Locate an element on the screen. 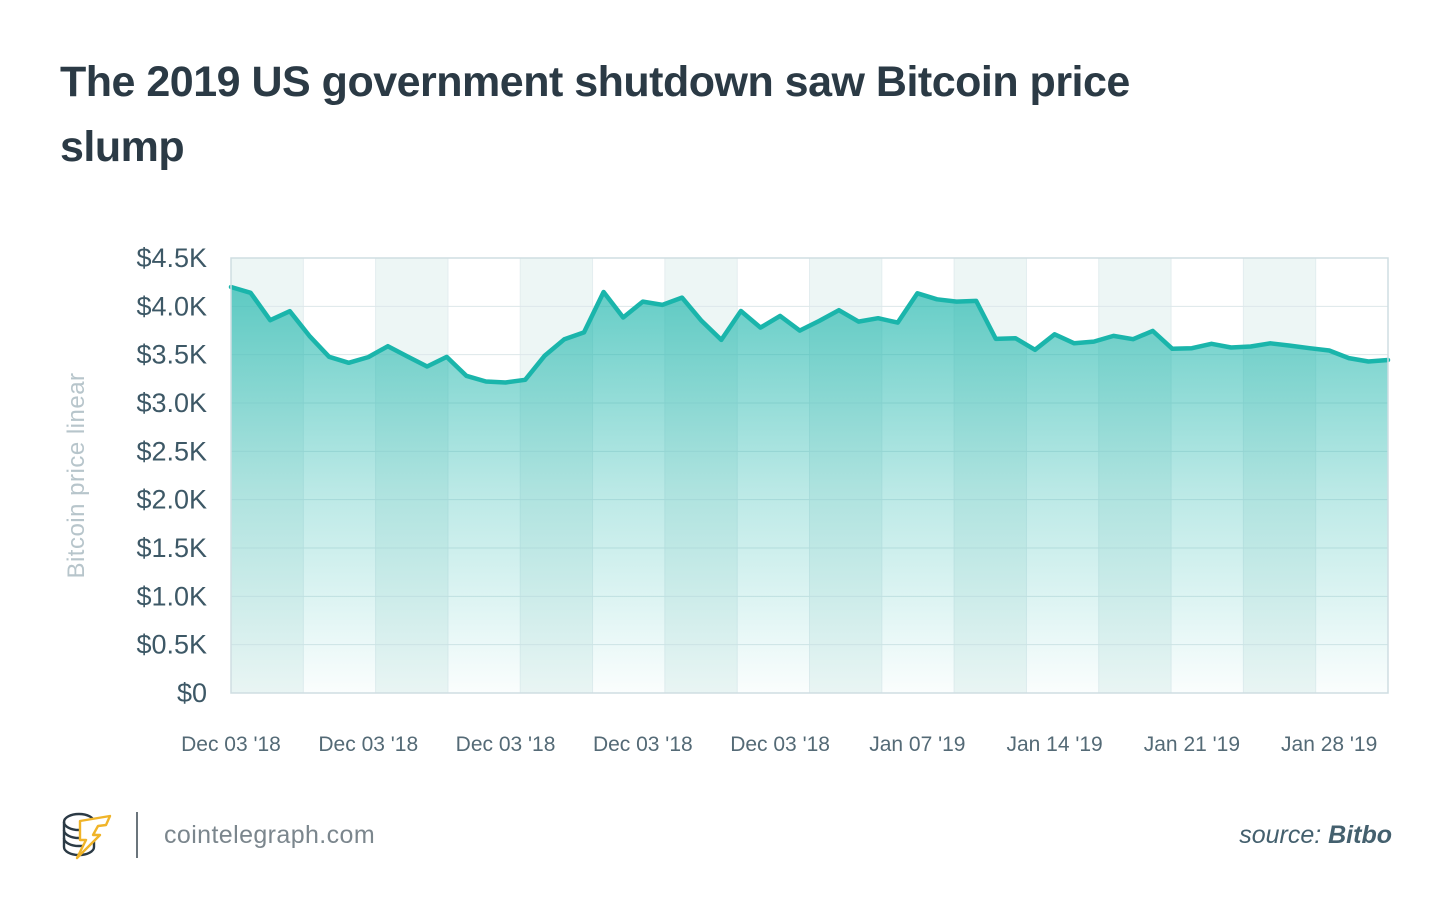 This screenshot has width=1450, height=916. source-name: Bitbo is located at coordinates (1360, 834).